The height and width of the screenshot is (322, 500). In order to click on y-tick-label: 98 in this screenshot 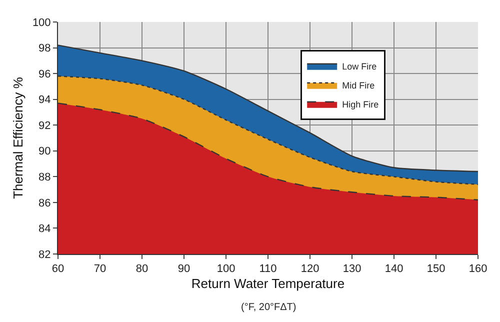, I will do `click(44, 48)`.